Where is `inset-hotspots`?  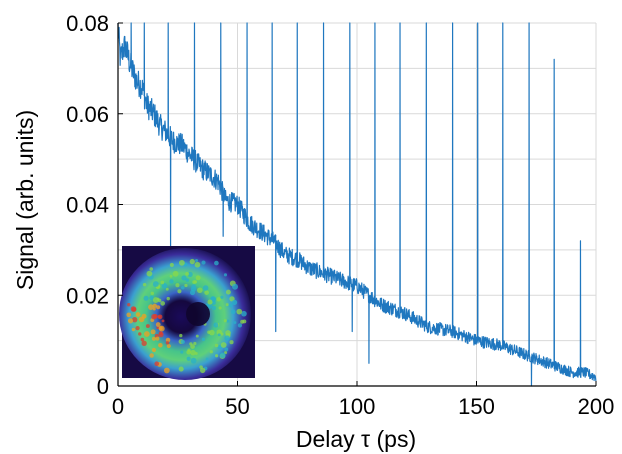
inset-hotspots is located at coordinates (186, 316).